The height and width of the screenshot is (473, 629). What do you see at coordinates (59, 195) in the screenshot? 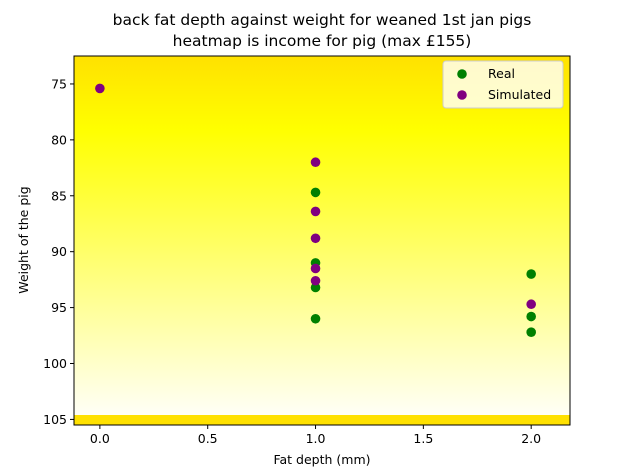
I see `y-tick-label: 85` at bounding box center [59, 195].